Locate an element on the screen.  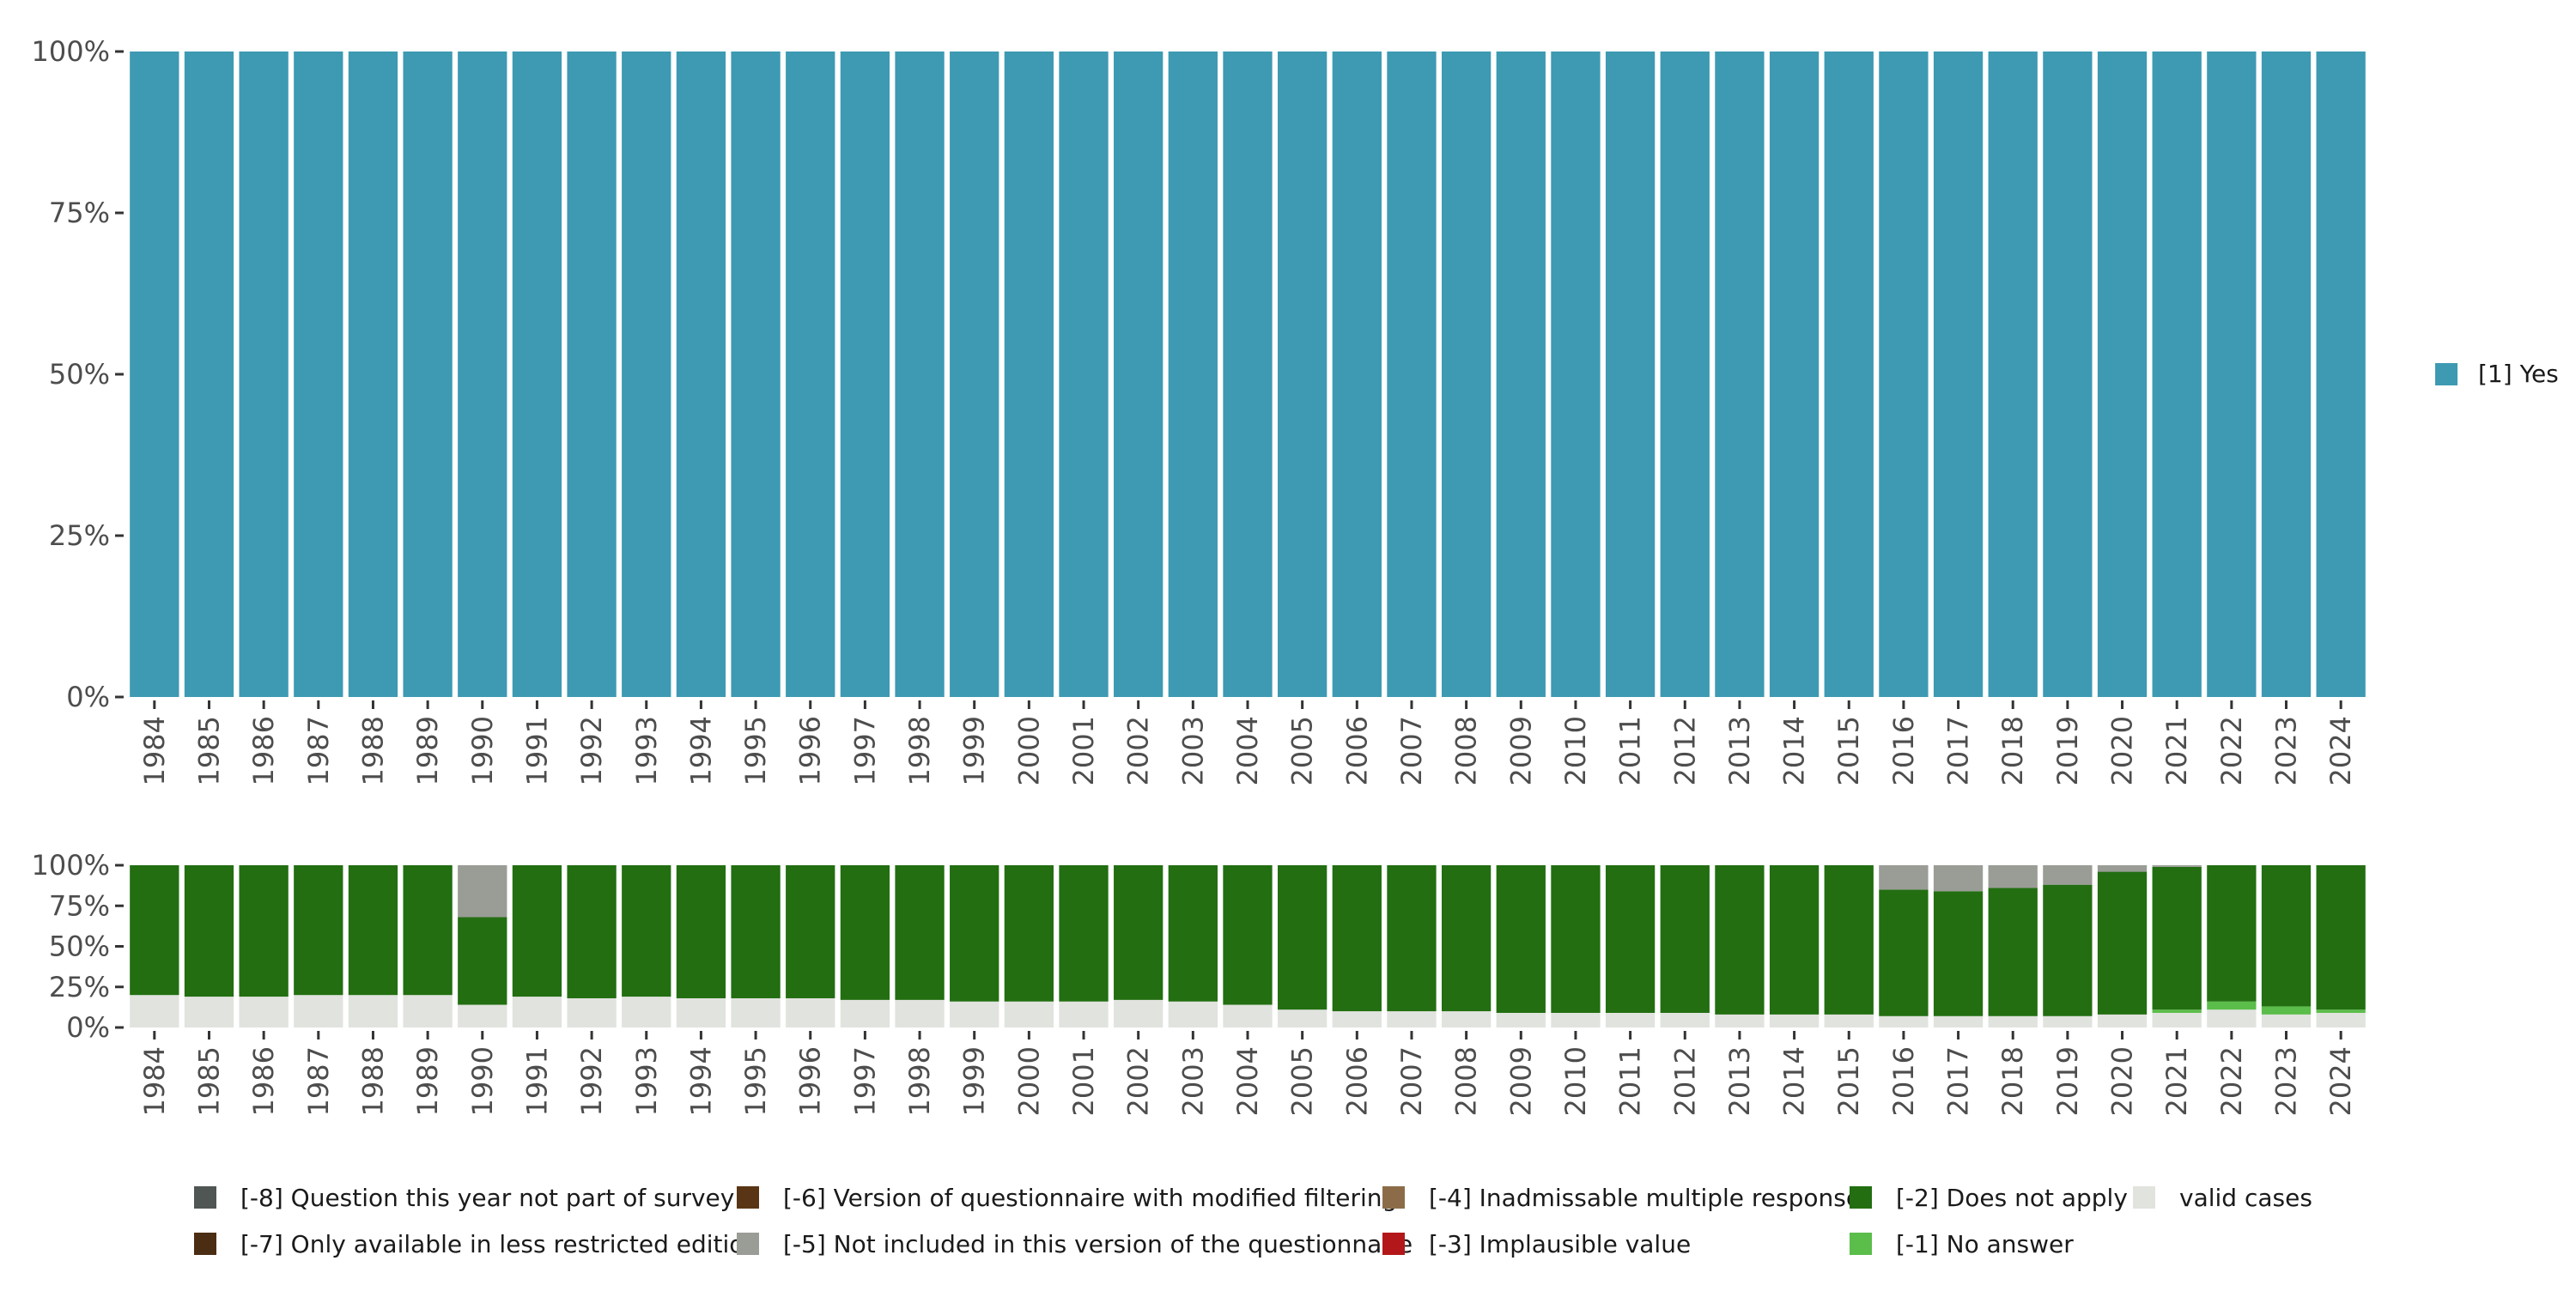
x-tick-label: 2013 is located at coordinates (1740, 751).